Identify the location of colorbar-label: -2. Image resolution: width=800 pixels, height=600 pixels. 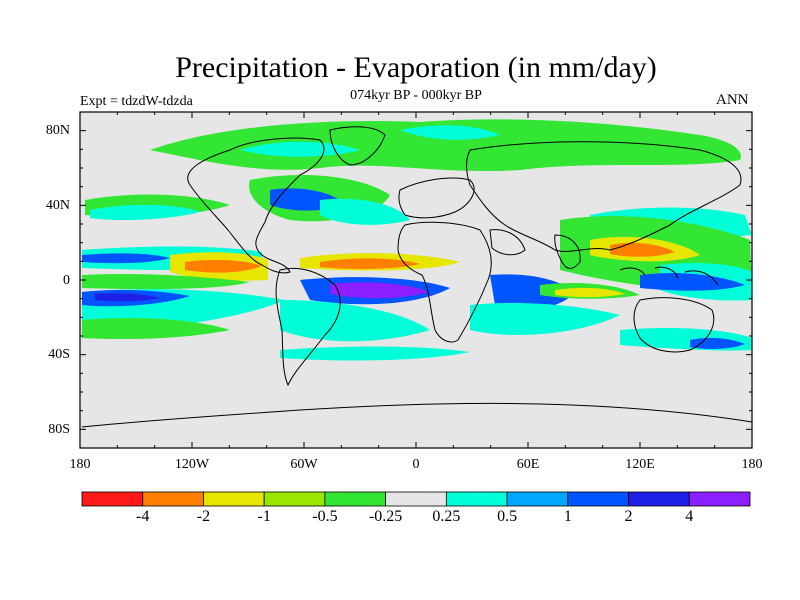
(203, 516).